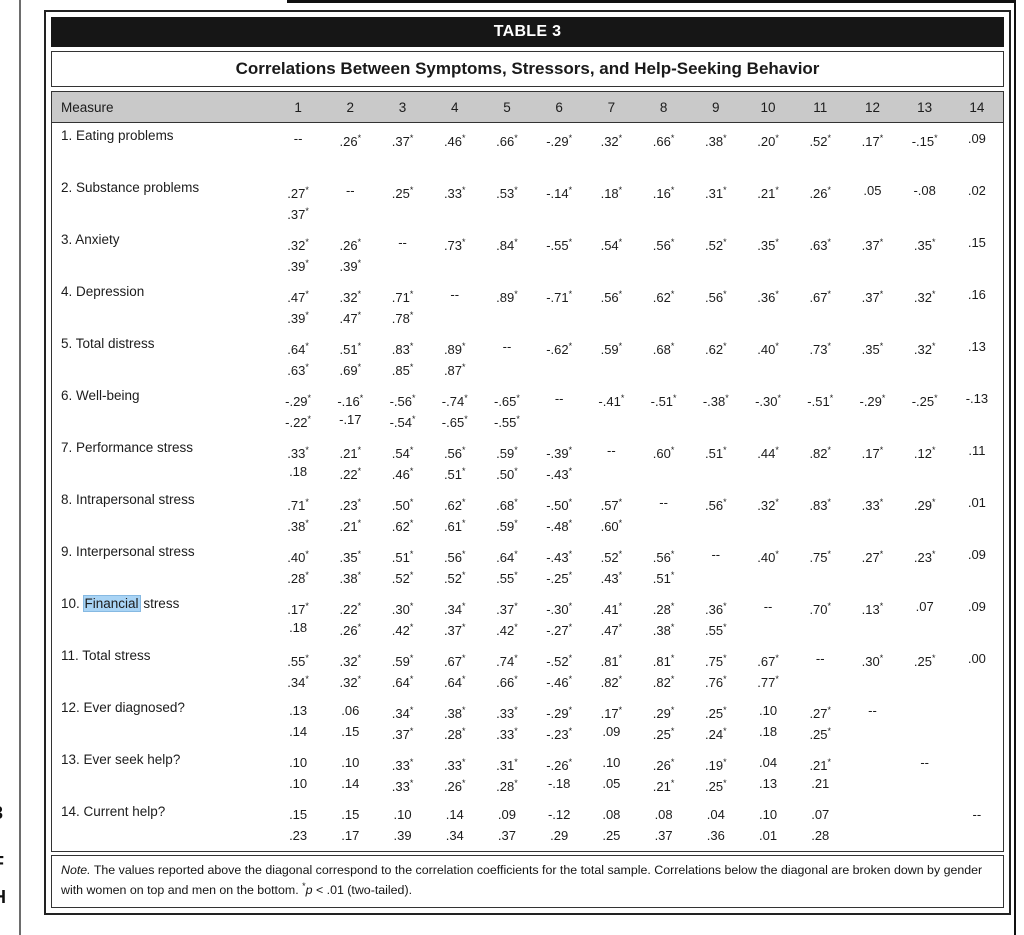  Describe the element at coordinates (4, 467) in the screenshot. I see `left-margin-clipped-text: 3IF-H` at that location.